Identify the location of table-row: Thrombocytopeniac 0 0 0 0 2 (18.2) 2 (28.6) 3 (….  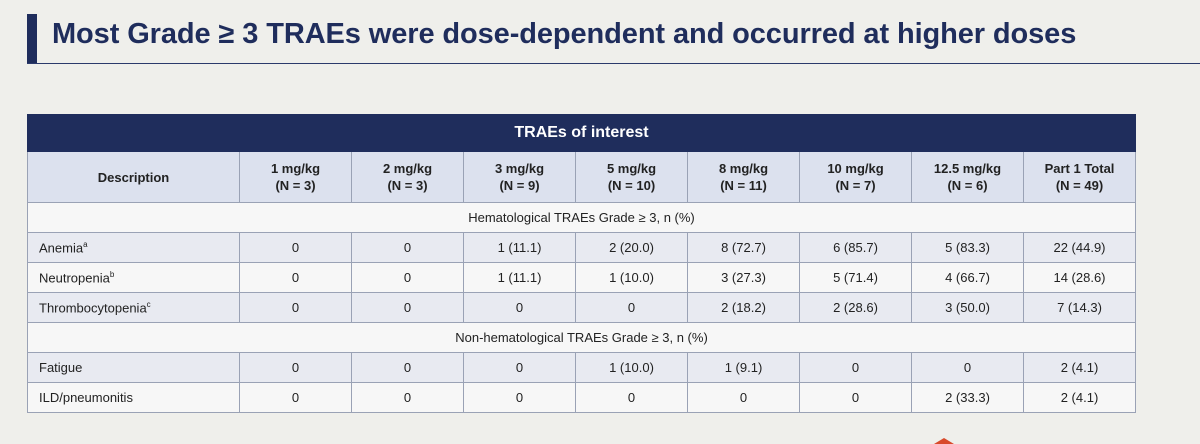
(581, 307).